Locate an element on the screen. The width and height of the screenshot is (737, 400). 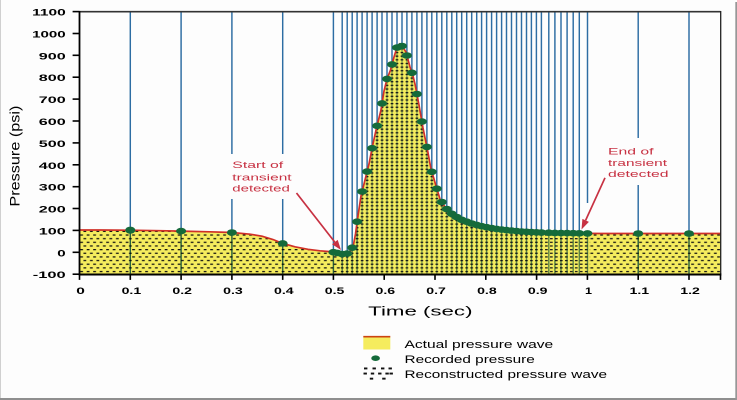
svg-text: 800 is located at coordinates (52, 78).